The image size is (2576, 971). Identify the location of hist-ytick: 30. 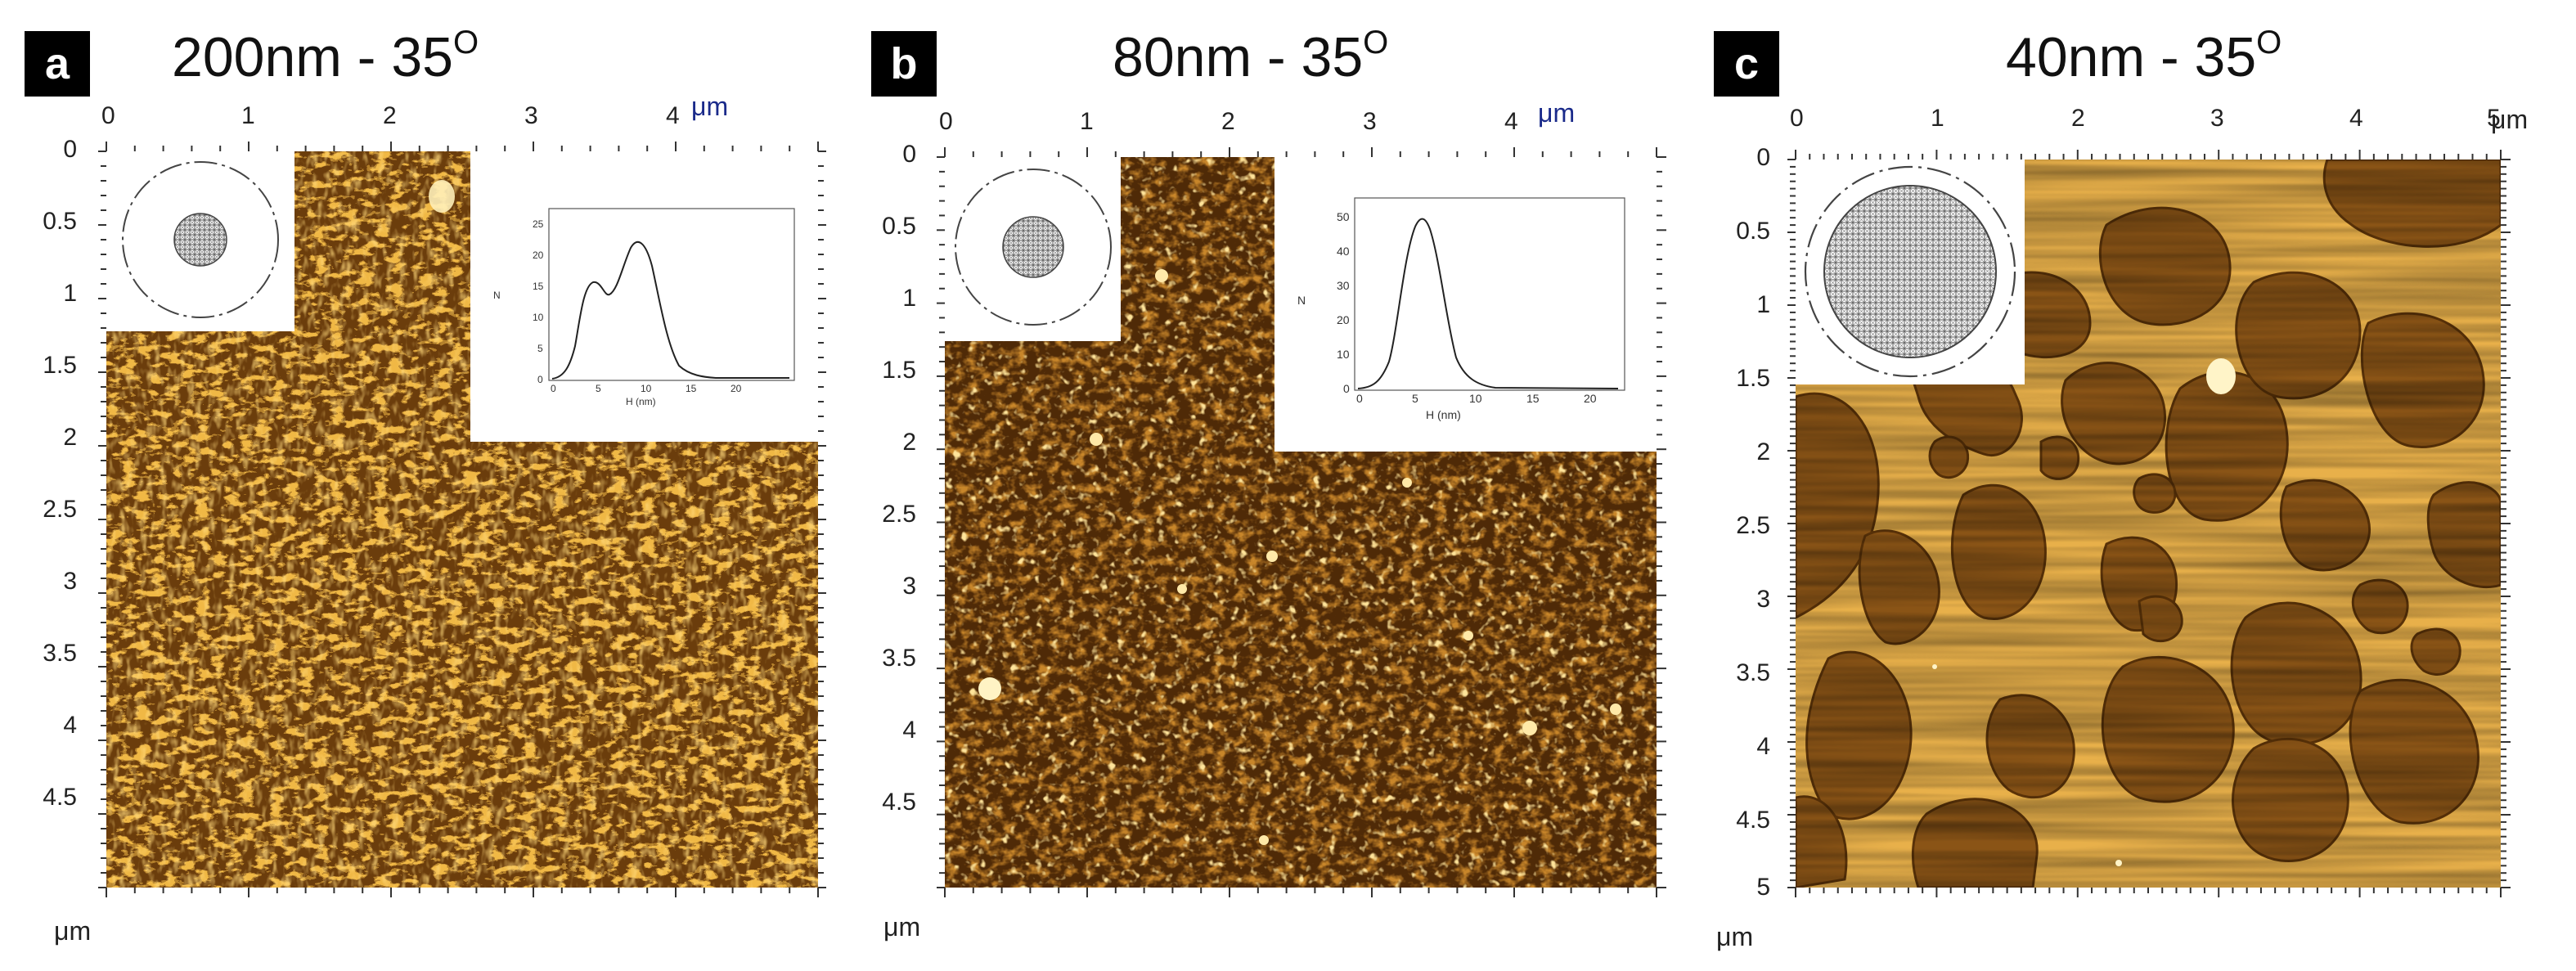
(1343, 286).